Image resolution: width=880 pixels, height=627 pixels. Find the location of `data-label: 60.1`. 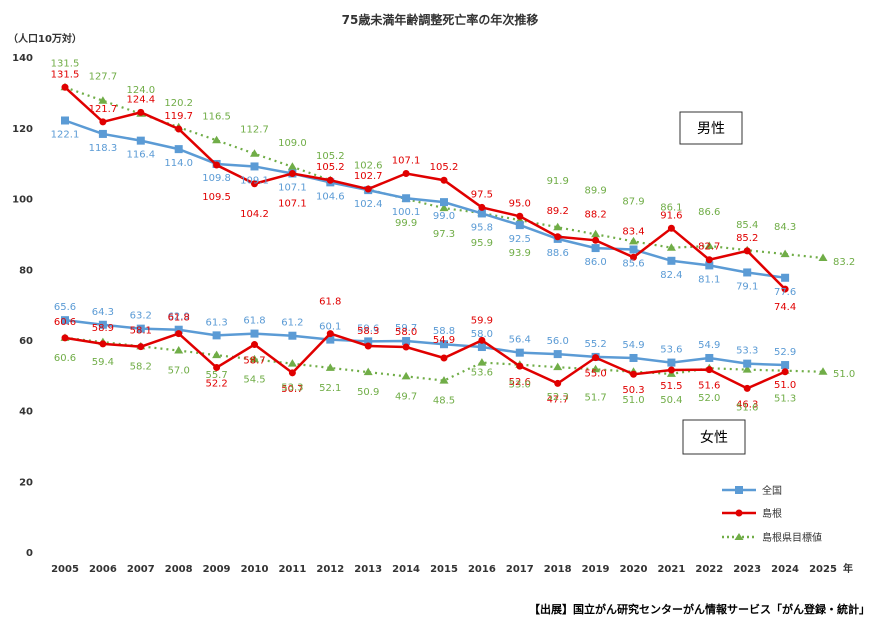

data-label: 60.1 is located at coordinates (330, 327).